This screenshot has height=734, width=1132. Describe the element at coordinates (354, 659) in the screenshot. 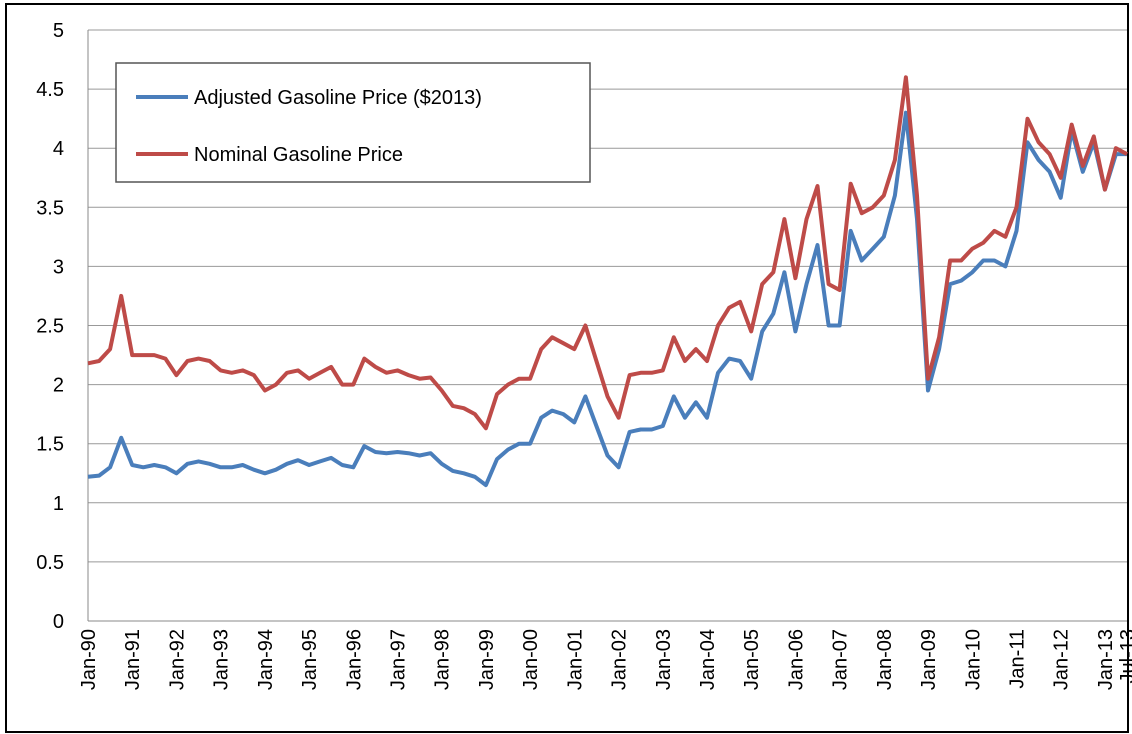

I see `x-tick-label: Jan-96` at that location.